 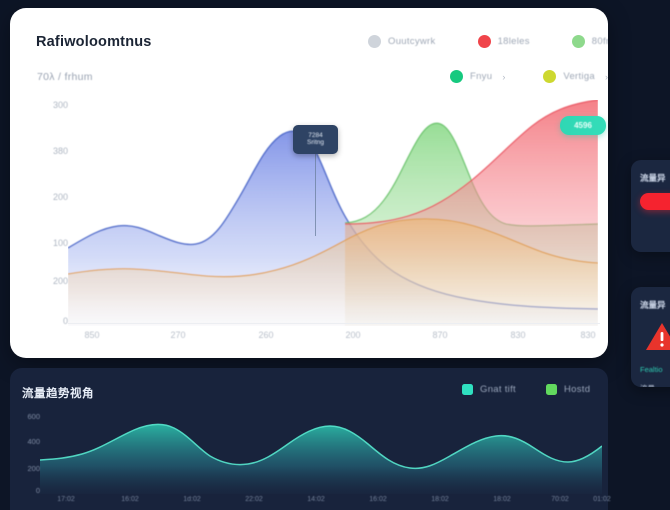 What do you see at coordinates (27, 453) in the screenshot?
I see `traffic-y-axis-labels: 600 400 200 0` at bounding box center [27, 453].